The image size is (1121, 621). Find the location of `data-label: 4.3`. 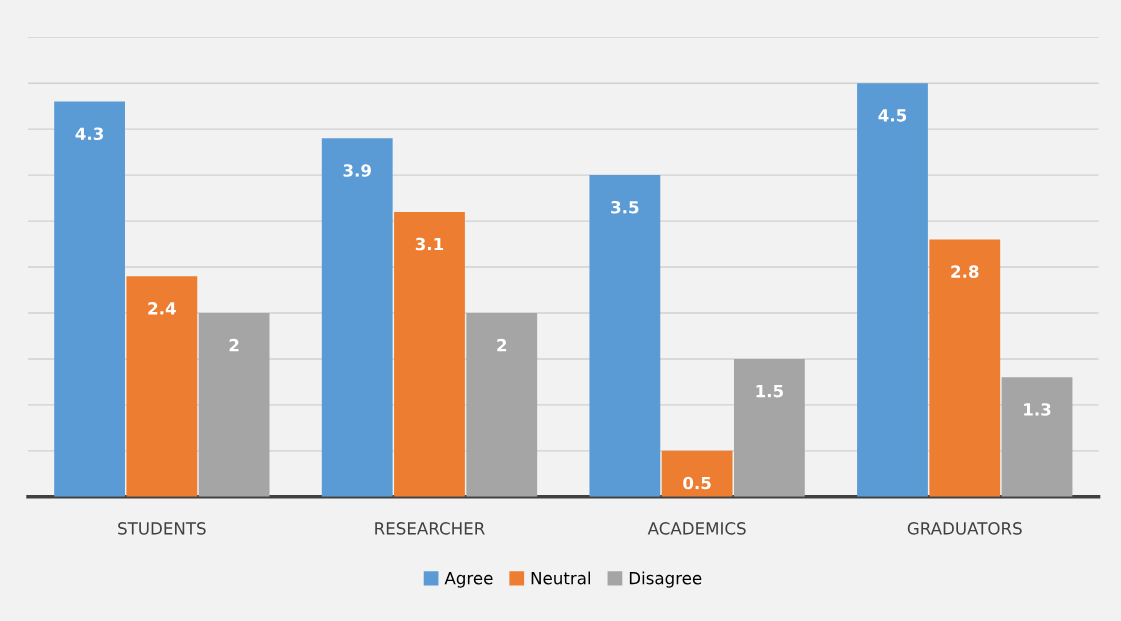

data-label: 4.3 is located at coordinates (89, 134).